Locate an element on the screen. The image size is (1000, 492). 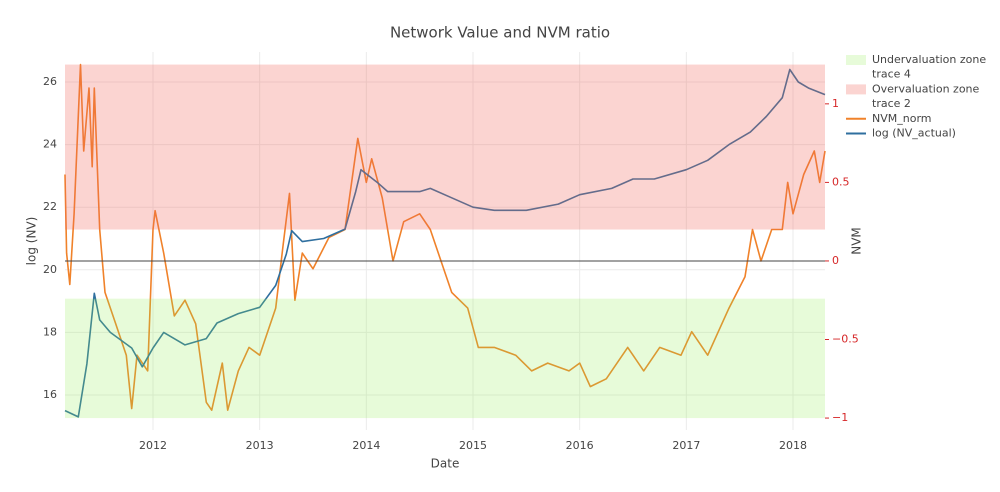
x-tick-label: 2014 is located at coordinates (366, 445).